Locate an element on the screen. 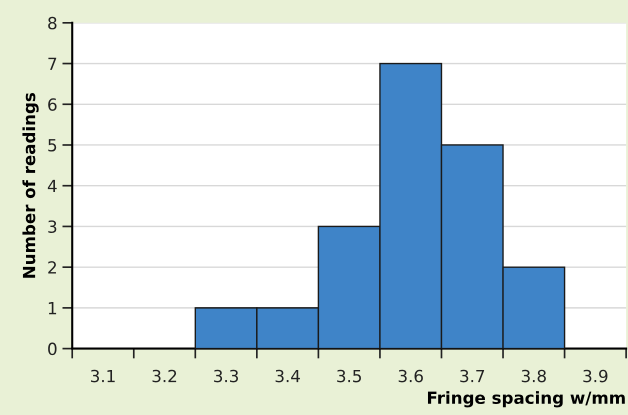 This screenshot has width=628, height=415. x-tick-label: 3.9 is located at coordinates (595, 376).